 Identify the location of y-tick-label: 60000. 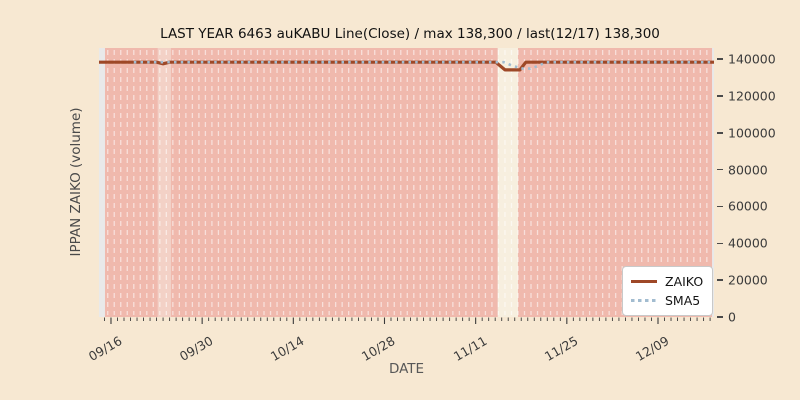
(748, 206).